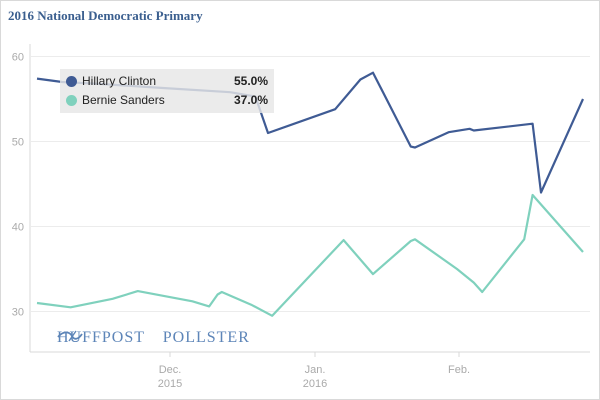  Describe the element at coordinates (206, 337) in the screenshot. I see `brand-right-text: POLLSTER` at that location.